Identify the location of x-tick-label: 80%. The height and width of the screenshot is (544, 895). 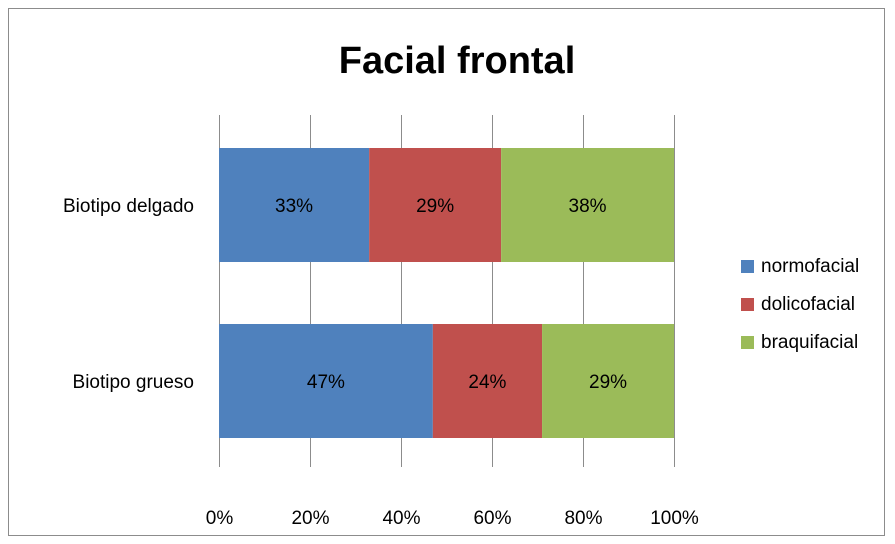
(583, 518).